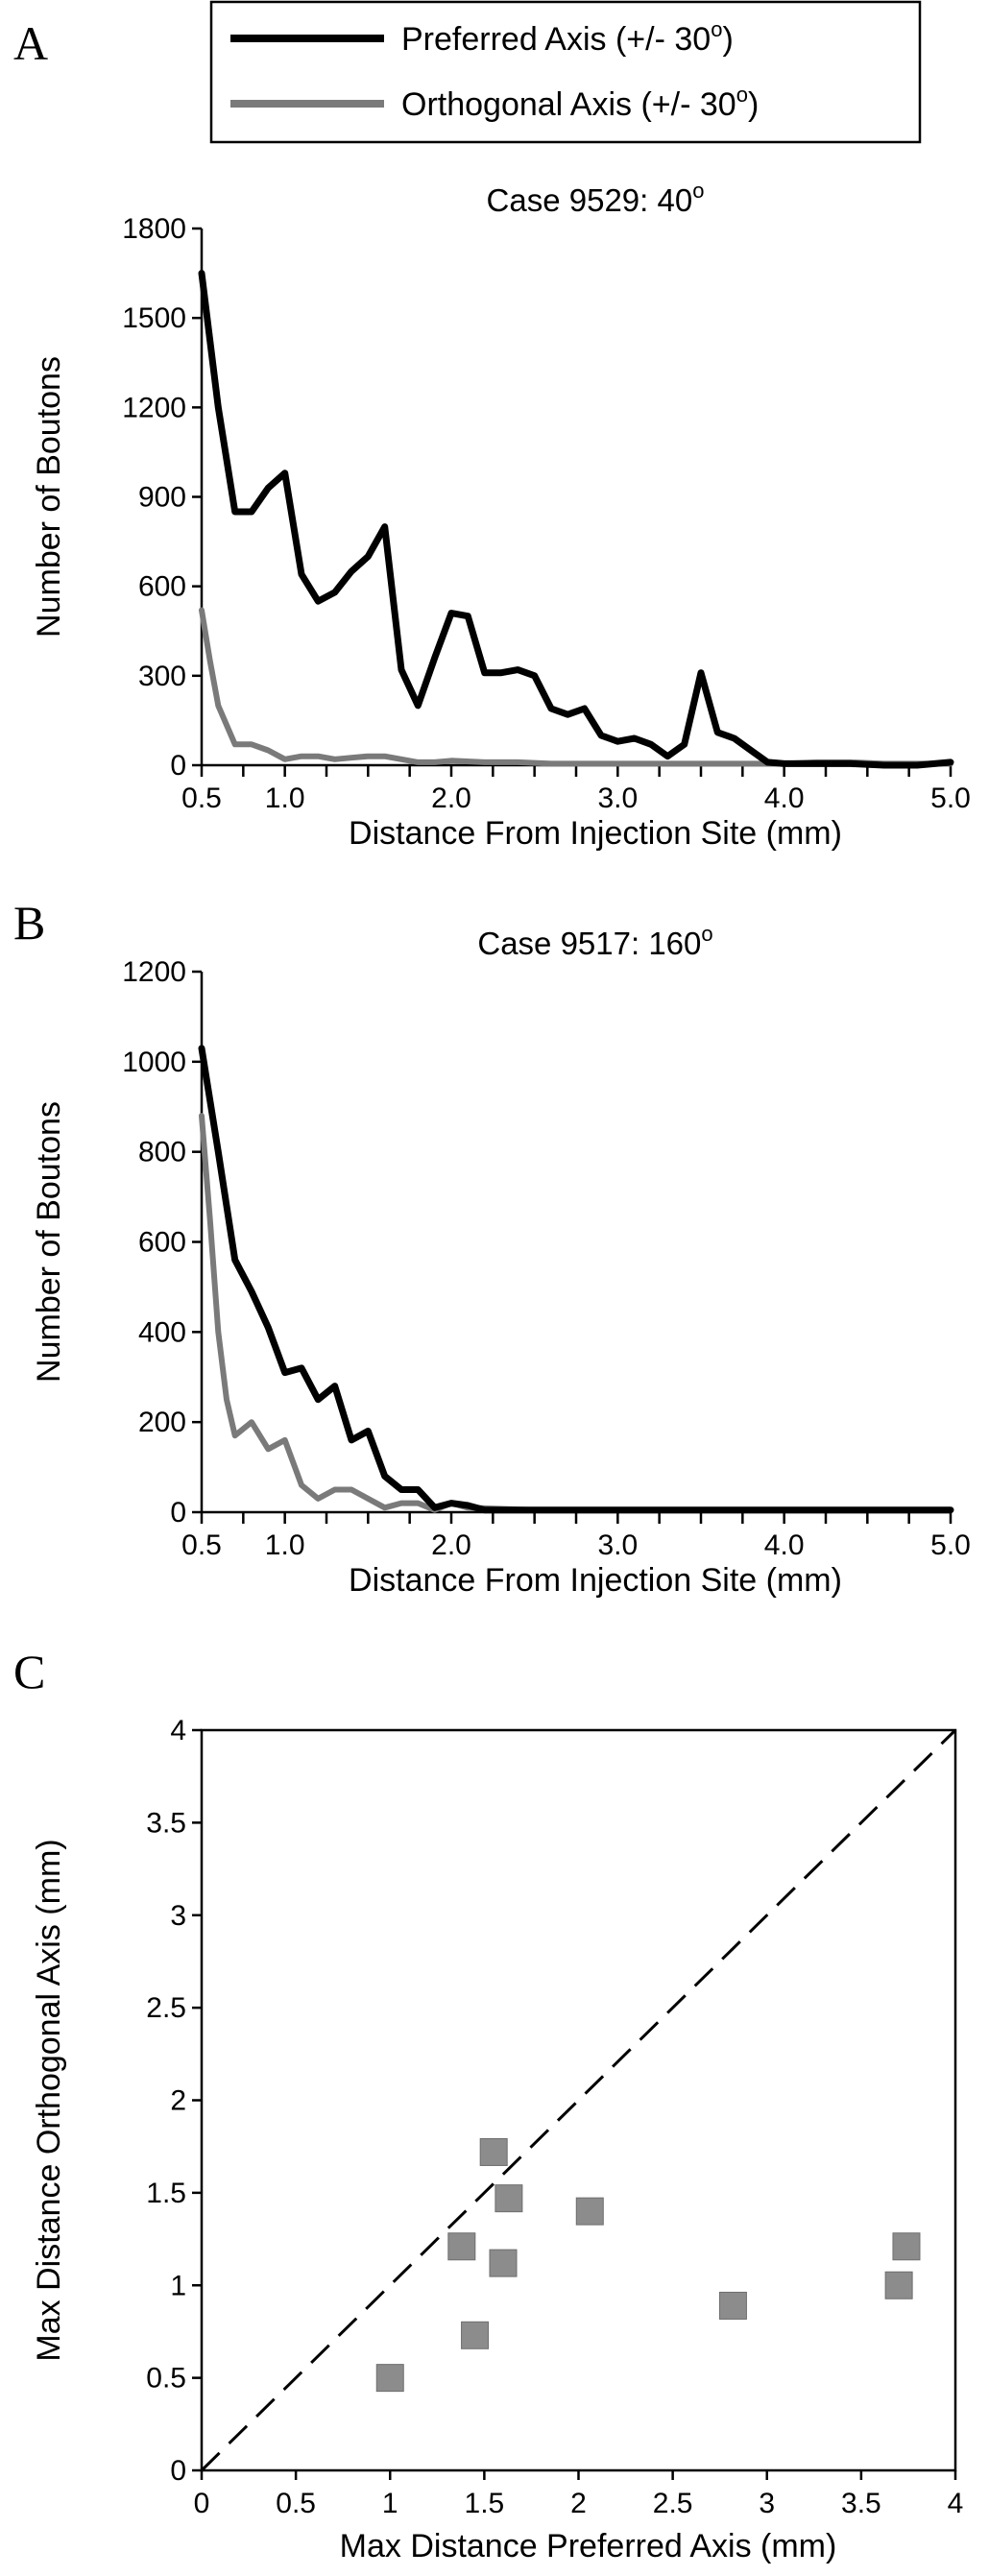 The width and height of the screenshot is (989, 2576). I want to click on x-tick-label-b: 0.5, so click(202, 1545).